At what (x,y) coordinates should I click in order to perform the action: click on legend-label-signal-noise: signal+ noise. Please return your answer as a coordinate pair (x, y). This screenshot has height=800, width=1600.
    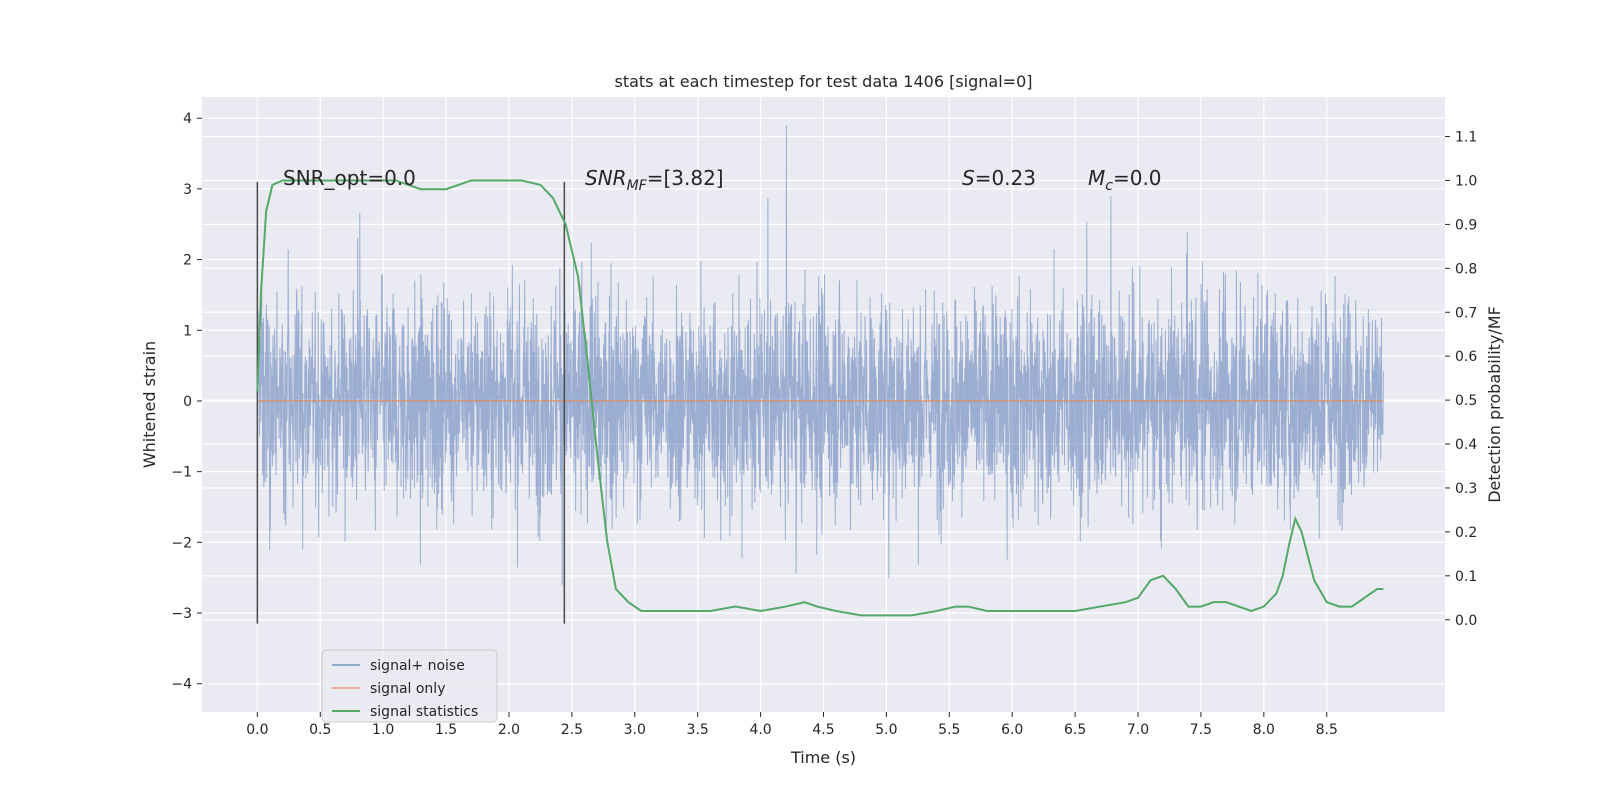
    Looking at the image, I should click on (417, 666).